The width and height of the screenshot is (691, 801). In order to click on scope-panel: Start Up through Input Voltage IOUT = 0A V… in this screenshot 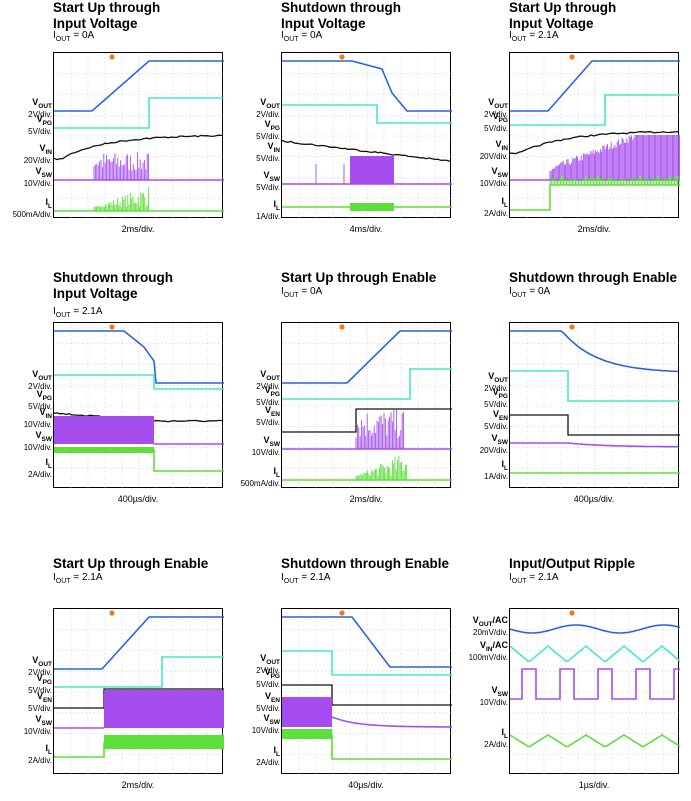, I will do `click(114, 122)`.